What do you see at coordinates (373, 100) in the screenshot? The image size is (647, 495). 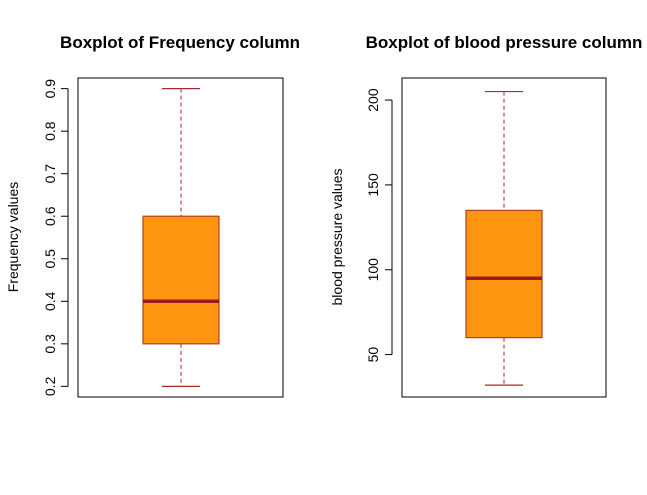 I see `blood-pressure-y-tick-label: 200` at bounding box center [373, 100].